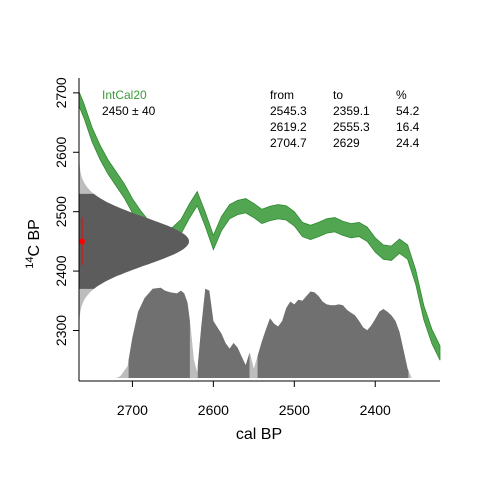 The height and width of the screenshot is (480, 480). I want to click on y-axis-label-superscript: 14, so click(30, 263).